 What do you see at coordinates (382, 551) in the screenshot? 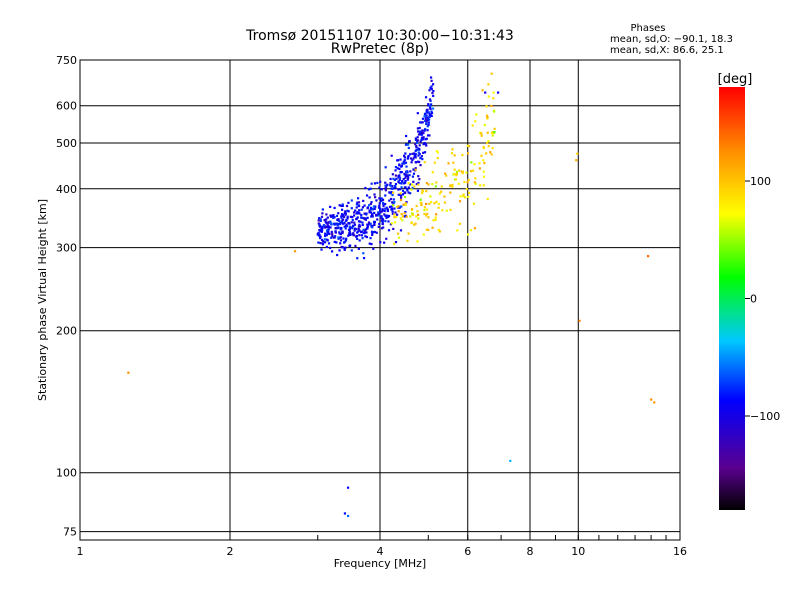
I see `x-tick-labels: 1 2 4 6 8 10 16` at bounding box center [382, 551].